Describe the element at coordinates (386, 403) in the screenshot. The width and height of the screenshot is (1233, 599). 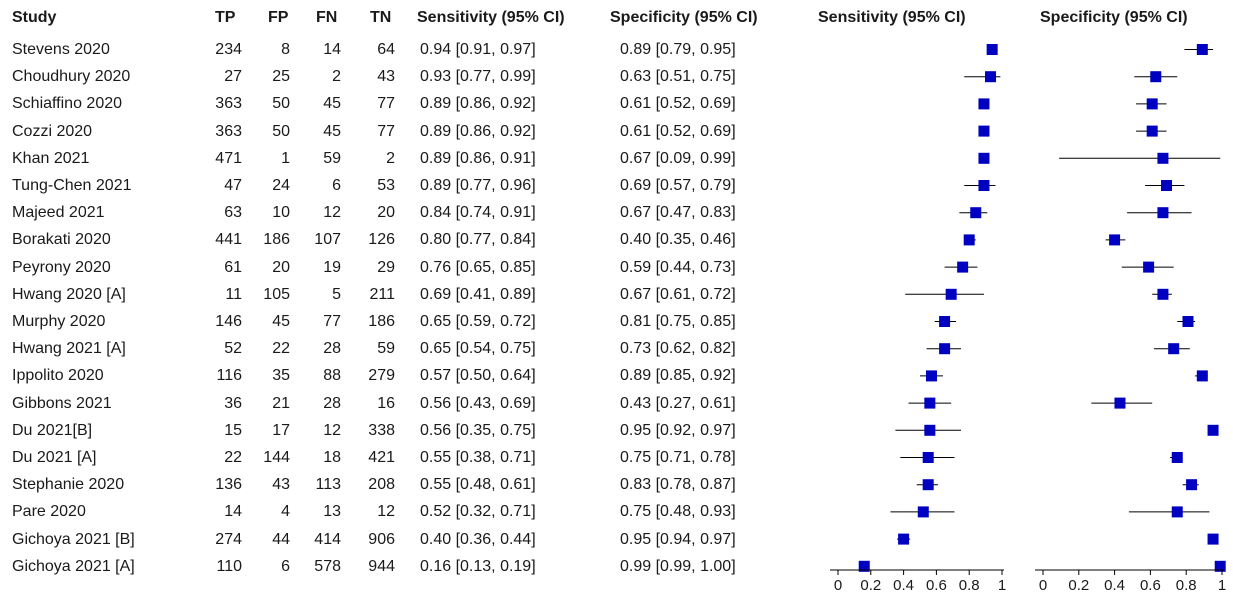
I see `cell-tn: 16` at that location.